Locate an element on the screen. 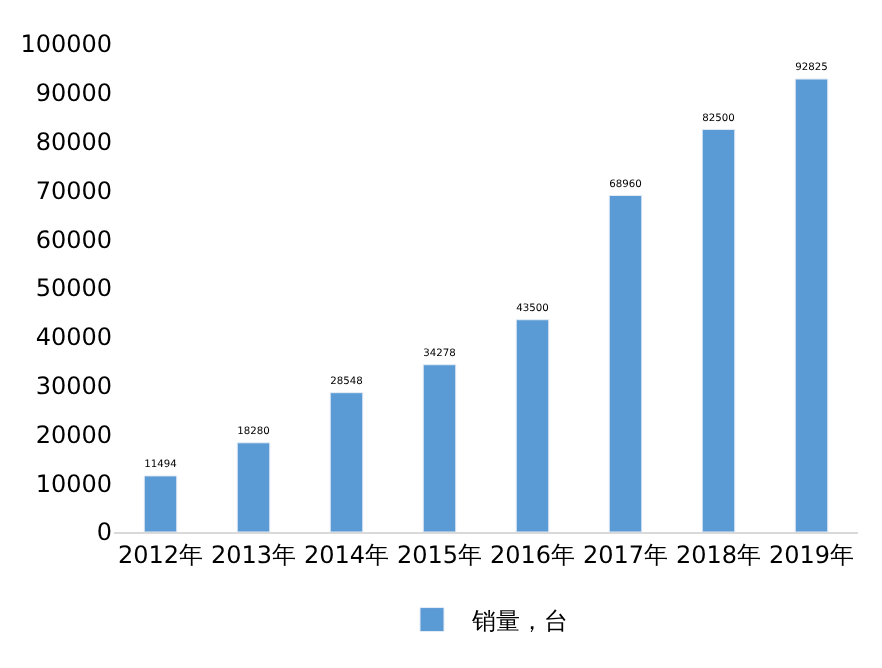  y-tick-label: 40000 is located at coordinates (73, 337).